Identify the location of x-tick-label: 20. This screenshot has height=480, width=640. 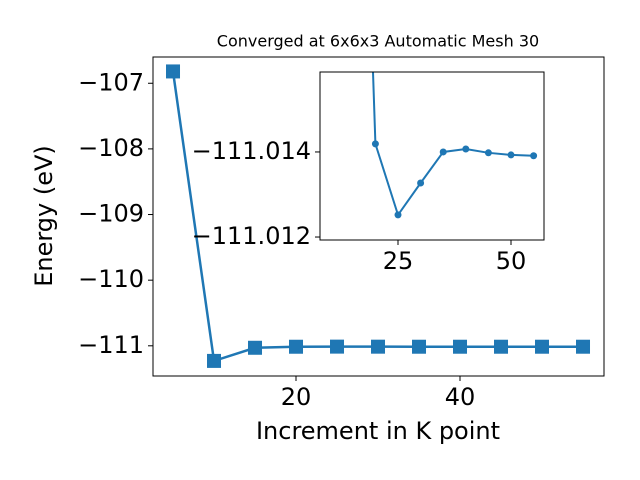
(296, 397).